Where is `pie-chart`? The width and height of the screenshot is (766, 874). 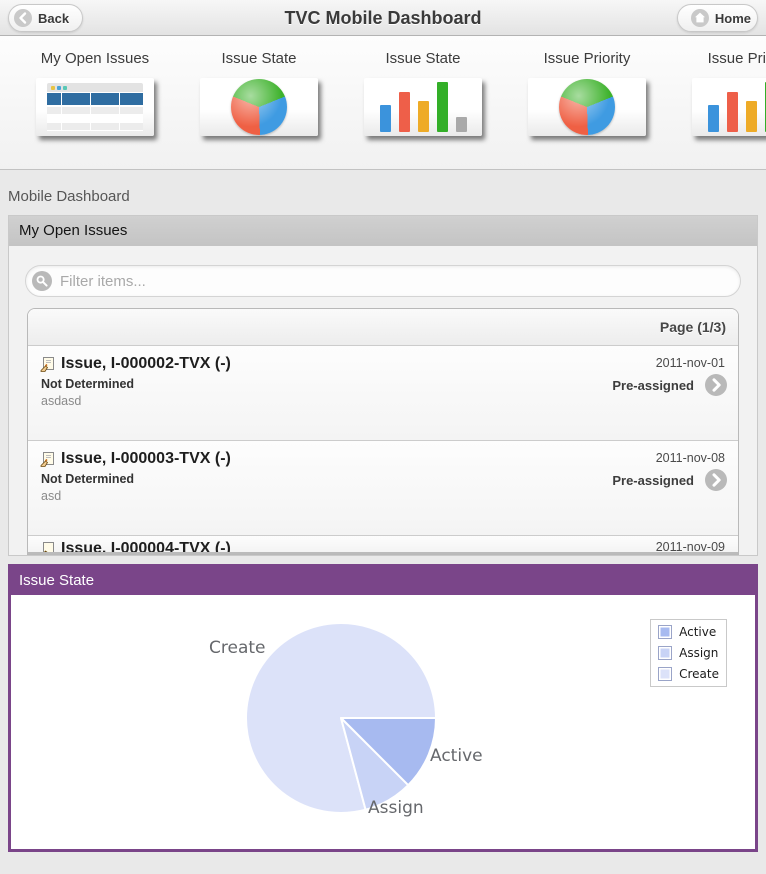 pie-chart is located at coordinates (341, 718).